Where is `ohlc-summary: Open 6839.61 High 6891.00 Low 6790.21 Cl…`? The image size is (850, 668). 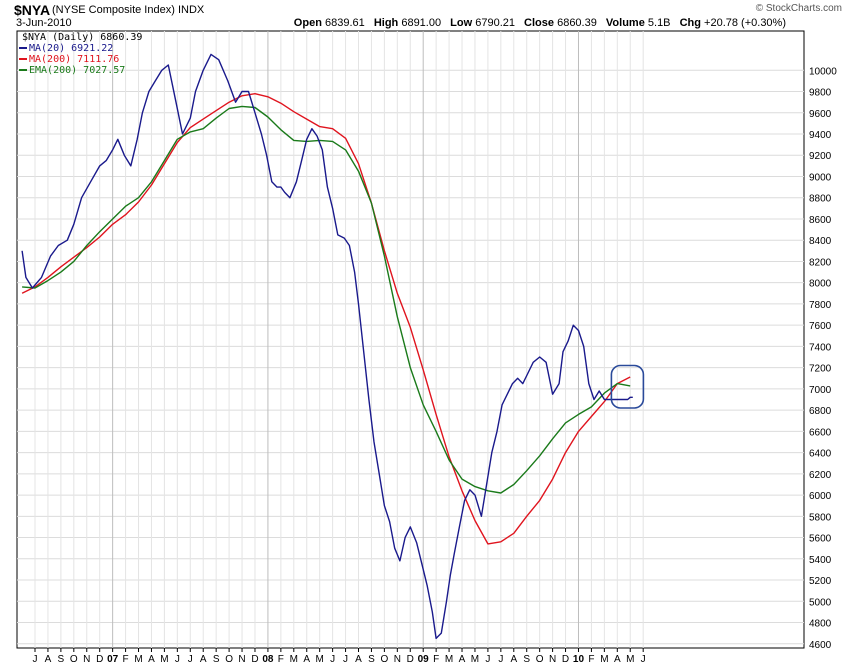 ohlc-summary: Open 6839.61 High 6891.00 Low 6790.21 Cl… is located at coordinates (543, 23).